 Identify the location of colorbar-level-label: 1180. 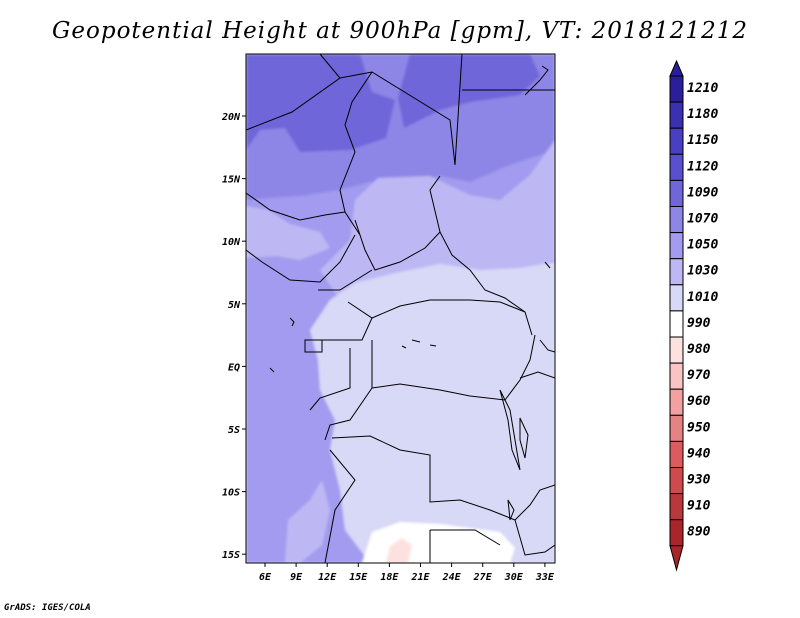
(702, 114).